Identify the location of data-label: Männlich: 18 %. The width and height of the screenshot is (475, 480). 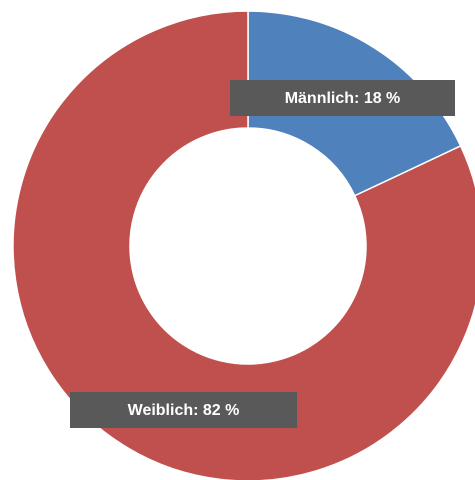
(343, 98).